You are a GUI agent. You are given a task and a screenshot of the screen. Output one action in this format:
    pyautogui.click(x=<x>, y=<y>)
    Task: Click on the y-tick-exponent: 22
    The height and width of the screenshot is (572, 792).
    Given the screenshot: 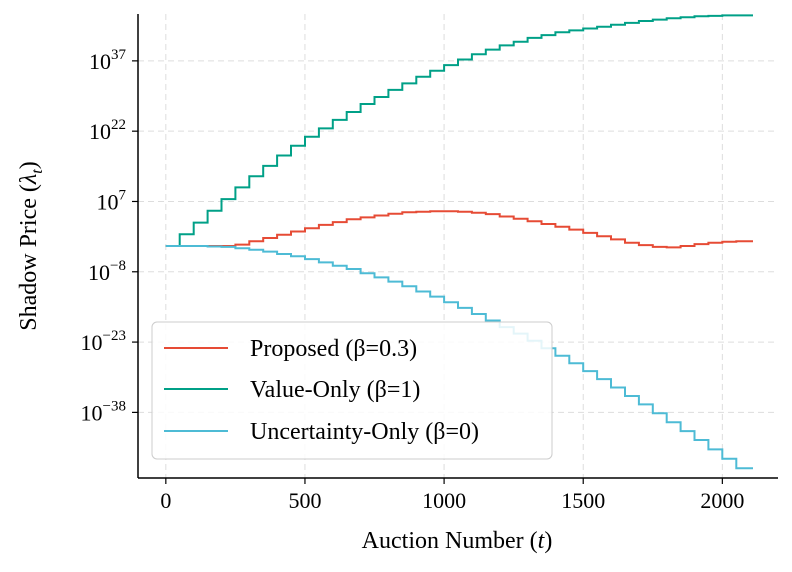 What is the action you would take?
    pyautogui.click(x=118, y=125)
    